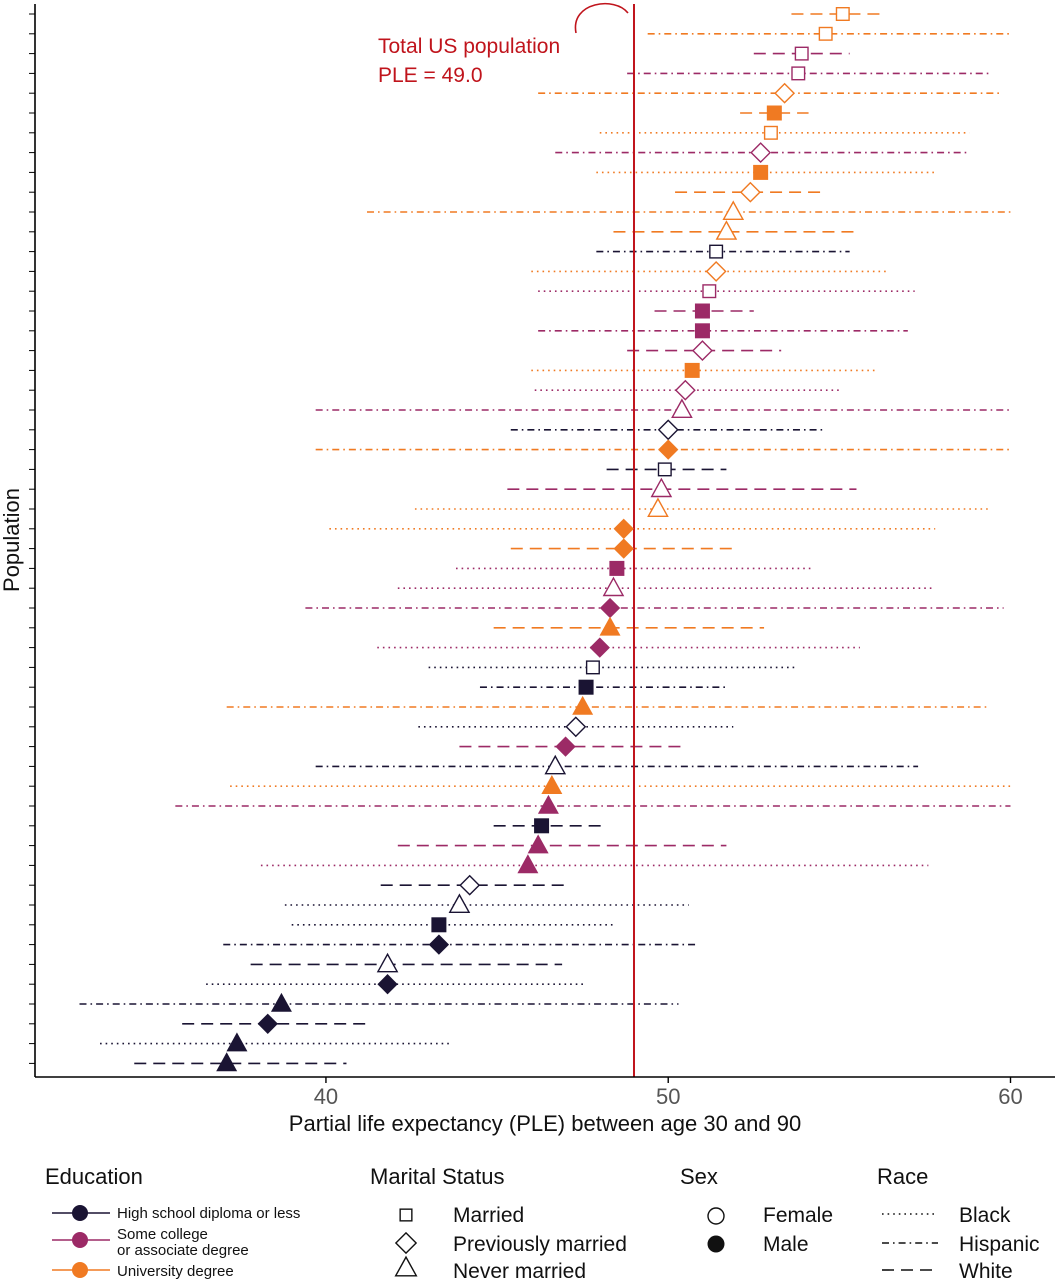 The image size is (1058, 1280). Describe the element at coordinates (786, 1244) in the screenshot. I see `legend-sex-male: Male` at that location.